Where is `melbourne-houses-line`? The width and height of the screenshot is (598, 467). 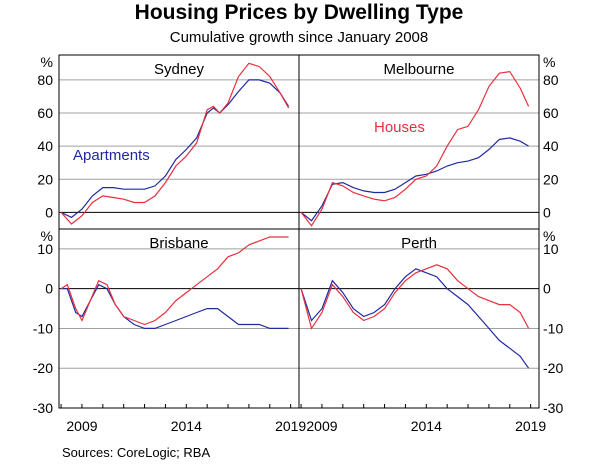 melbourne-houses-line is located at coordinates (415, 148).